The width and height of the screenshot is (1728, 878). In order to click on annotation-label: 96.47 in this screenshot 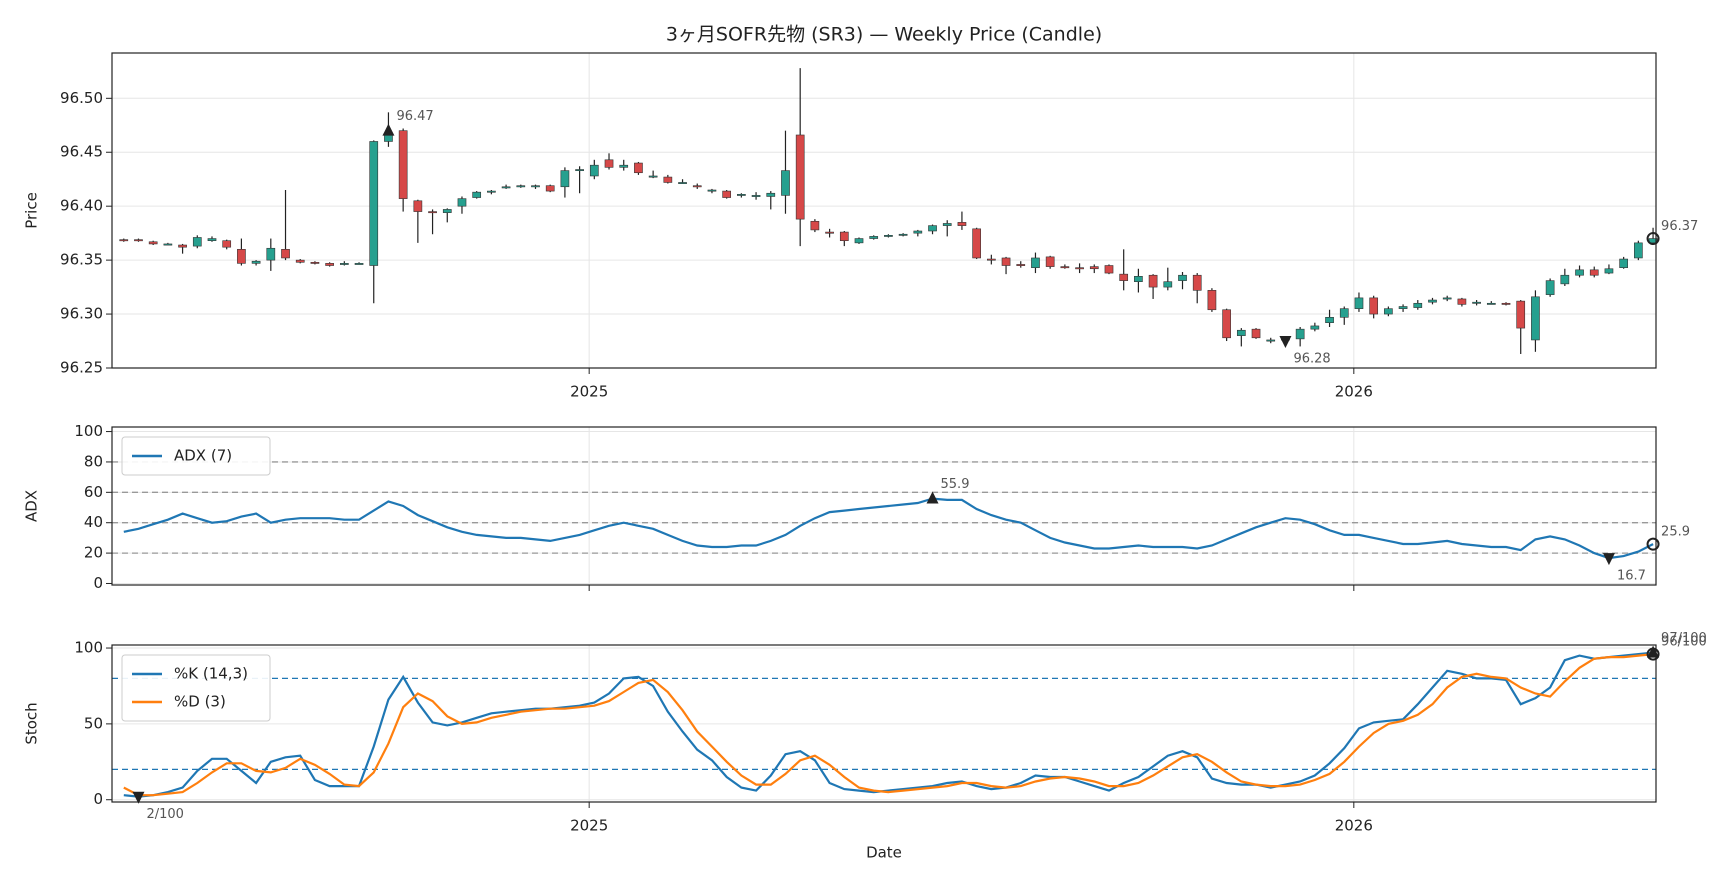, I will do `click(414, 116)`.